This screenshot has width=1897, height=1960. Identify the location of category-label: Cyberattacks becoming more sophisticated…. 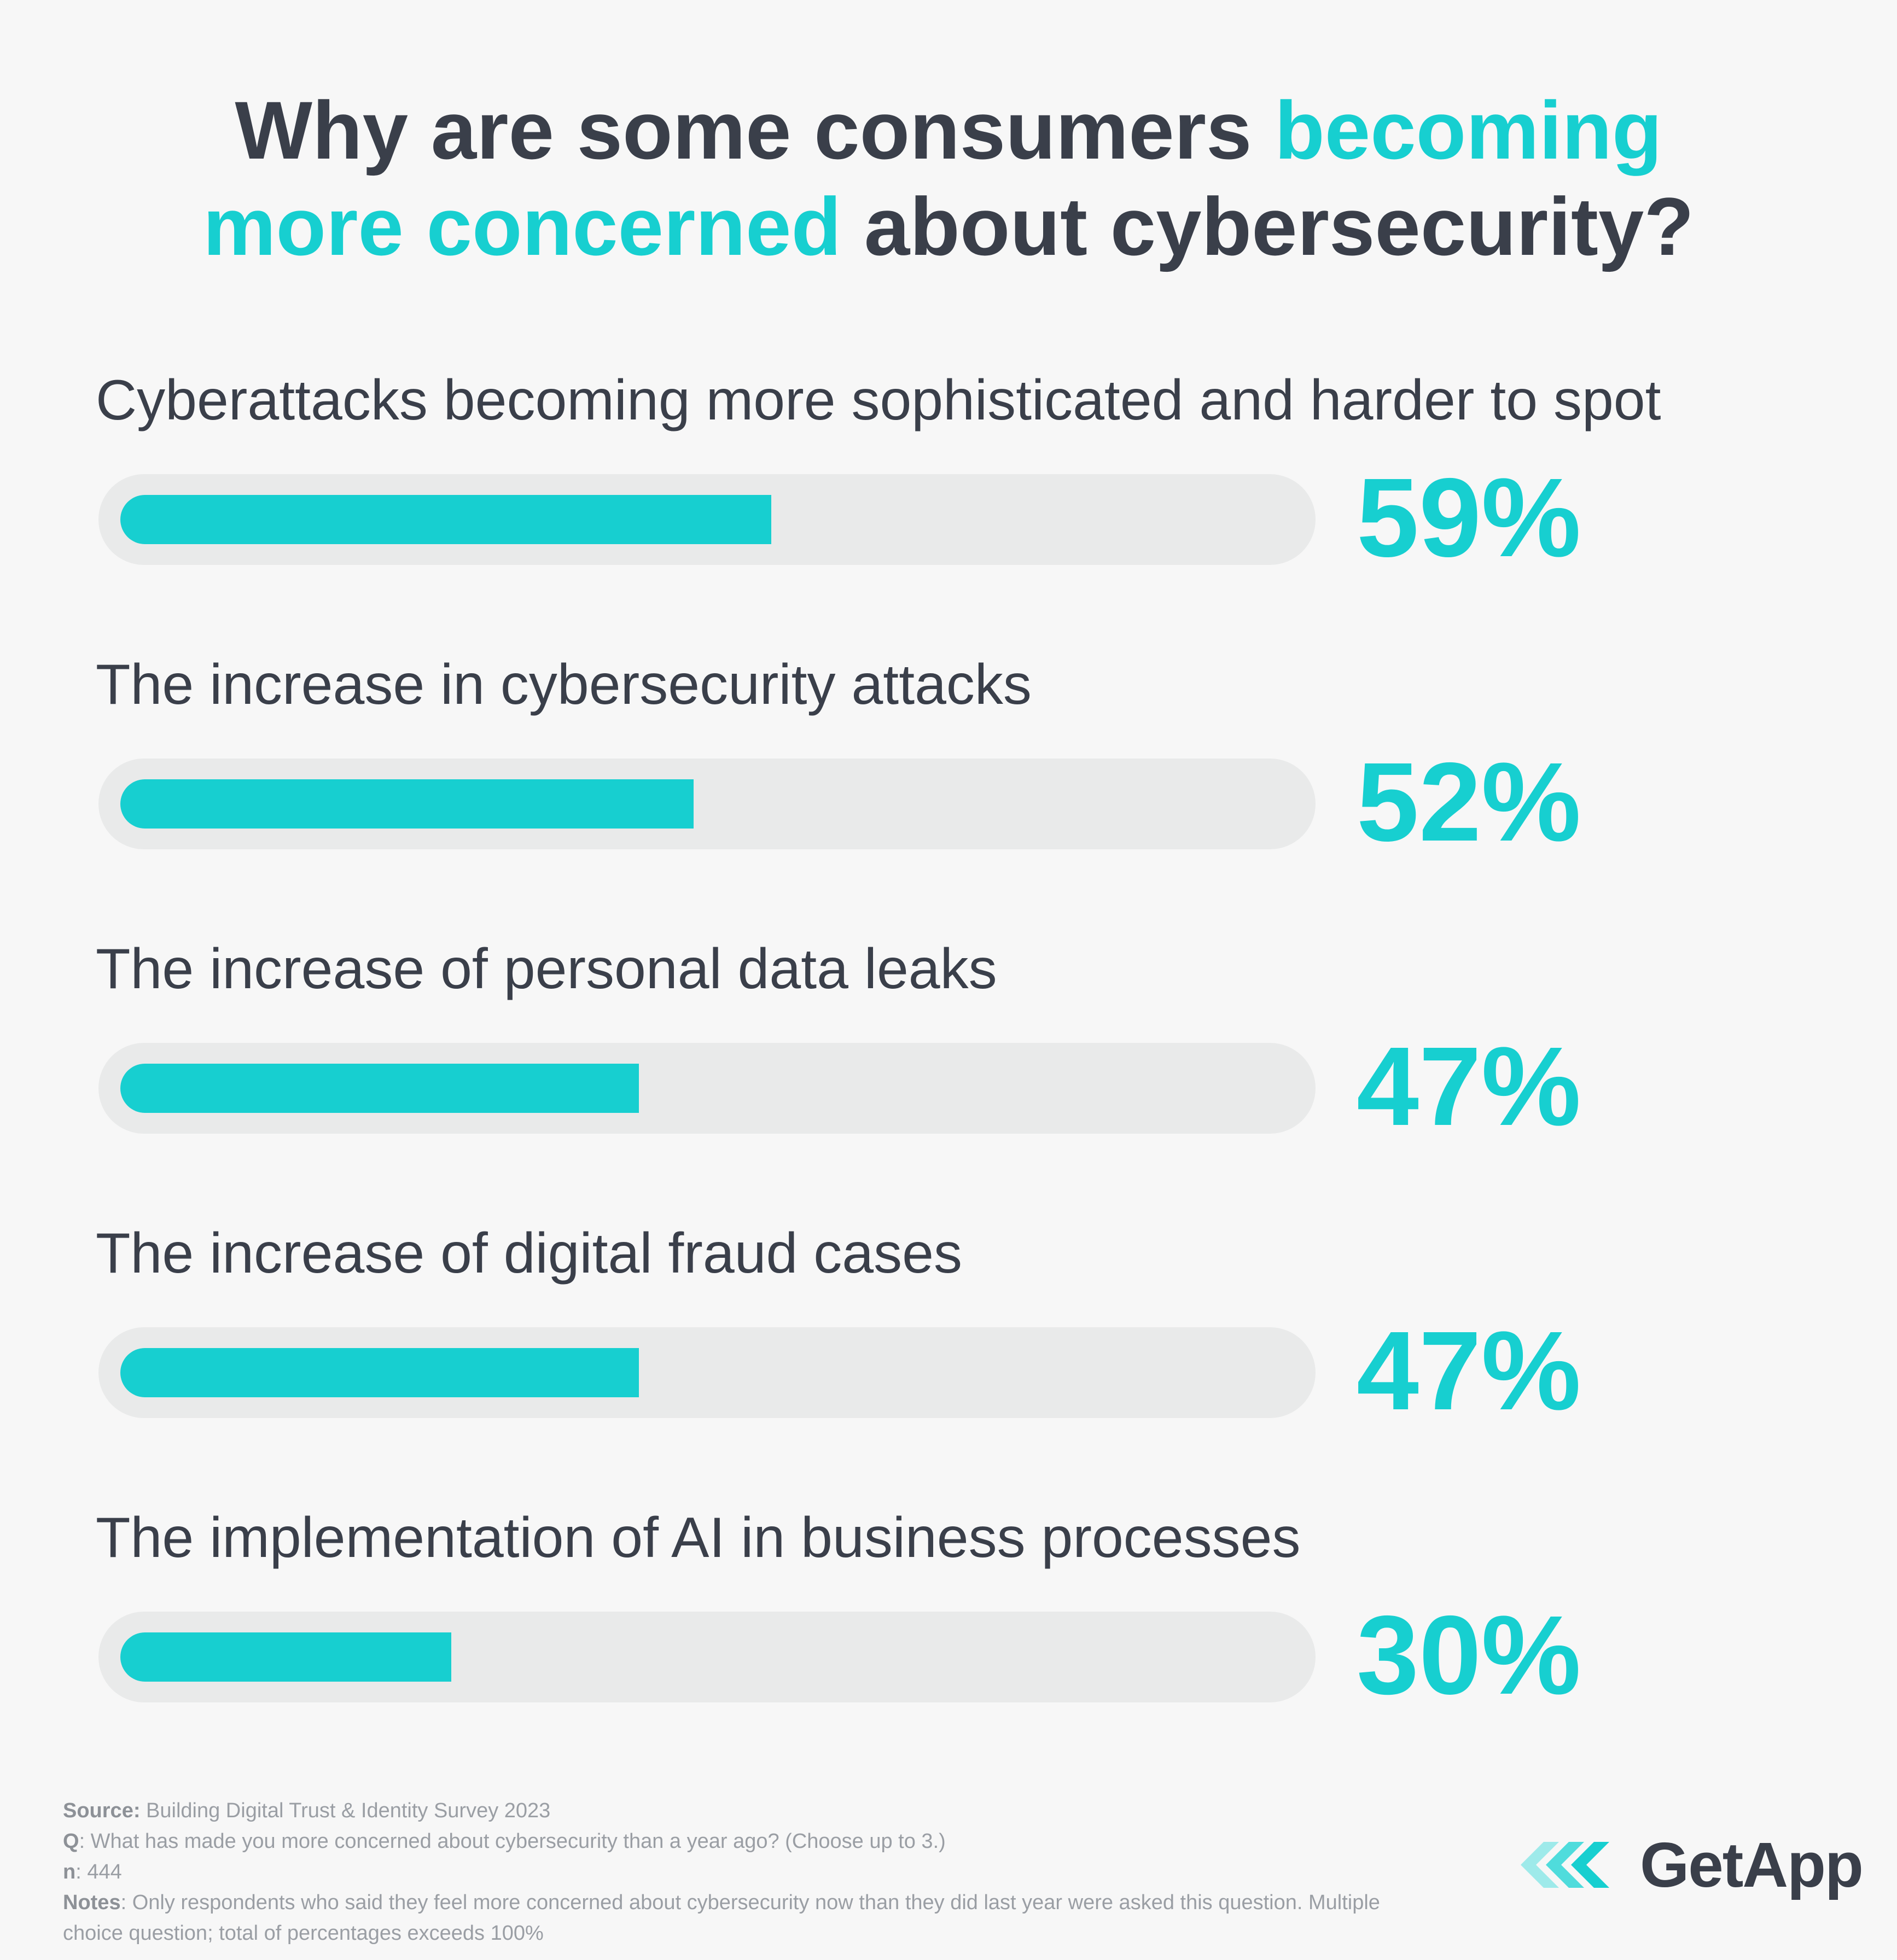
(878, 400).